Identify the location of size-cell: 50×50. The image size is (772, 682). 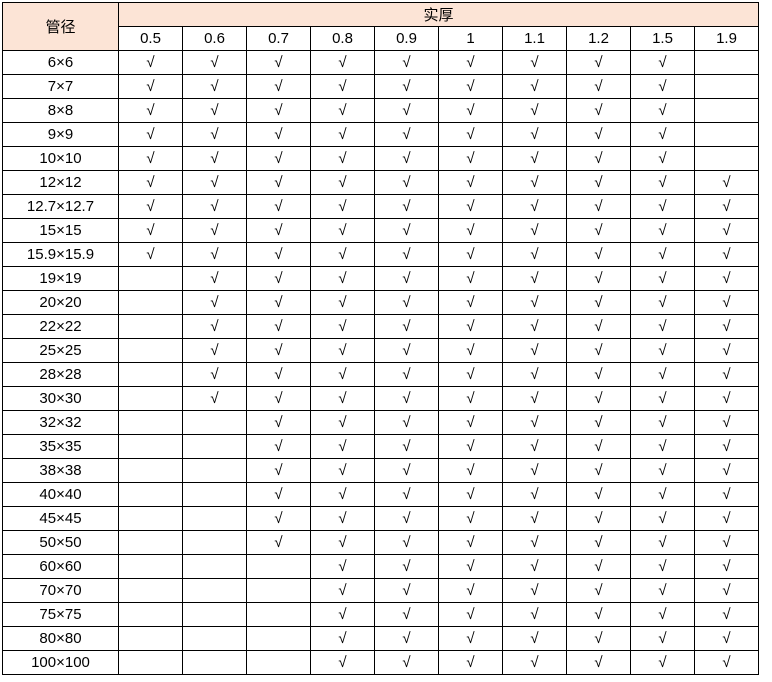
(60, 542).